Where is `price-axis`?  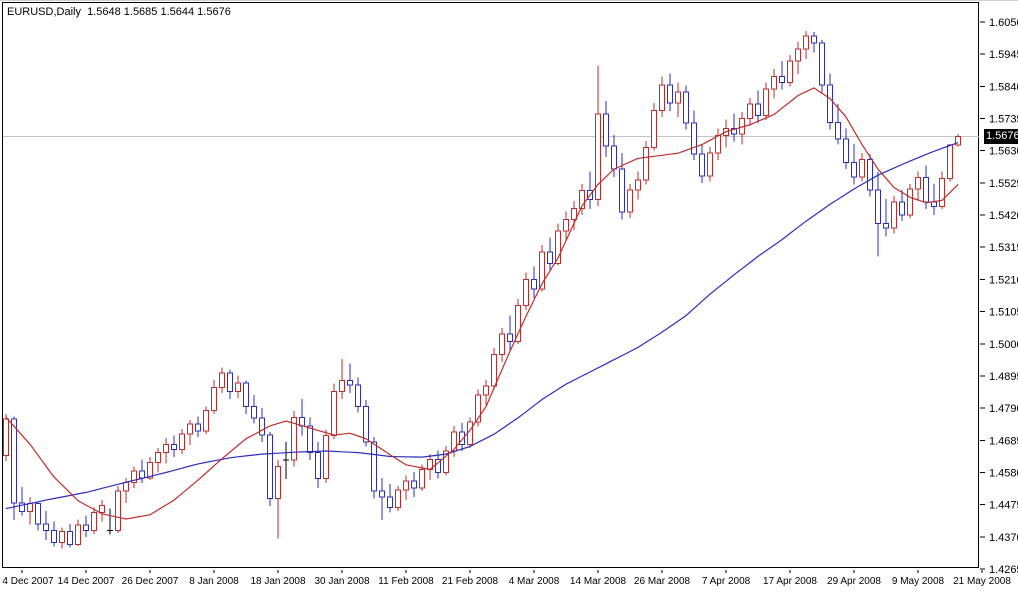
price-axis is located at coordinates (999, 285).